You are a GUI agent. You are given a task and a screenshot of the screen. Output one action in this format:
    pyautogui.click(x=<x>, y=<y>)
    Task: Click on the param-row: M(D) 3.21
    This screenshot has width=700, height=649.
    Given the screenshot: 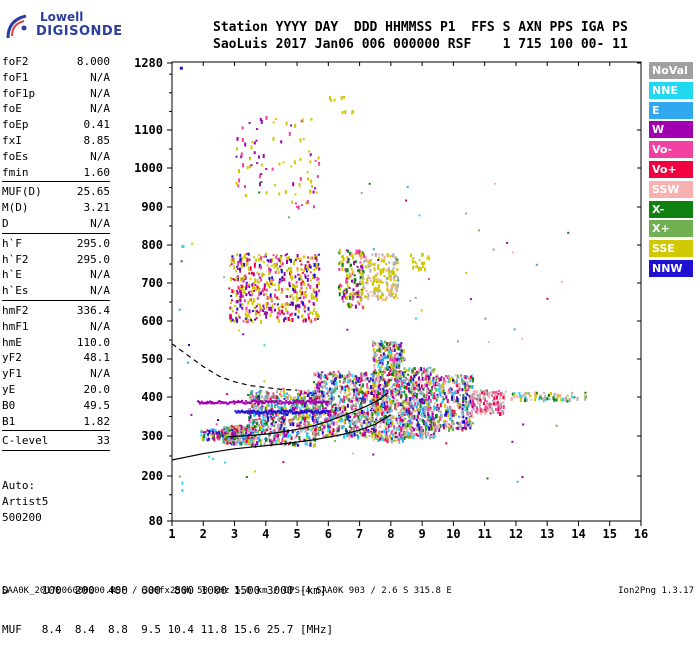 What is the action you would take?
    pyautogui.click(x=56, y=208)
    